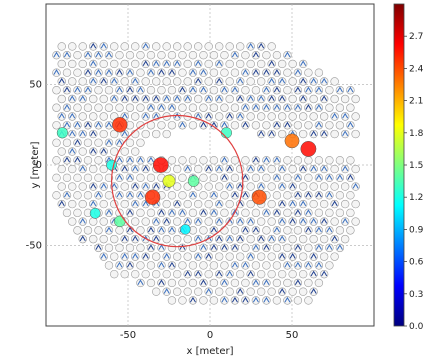  I want to click on x-tick-label: 50, so click(292, 335).